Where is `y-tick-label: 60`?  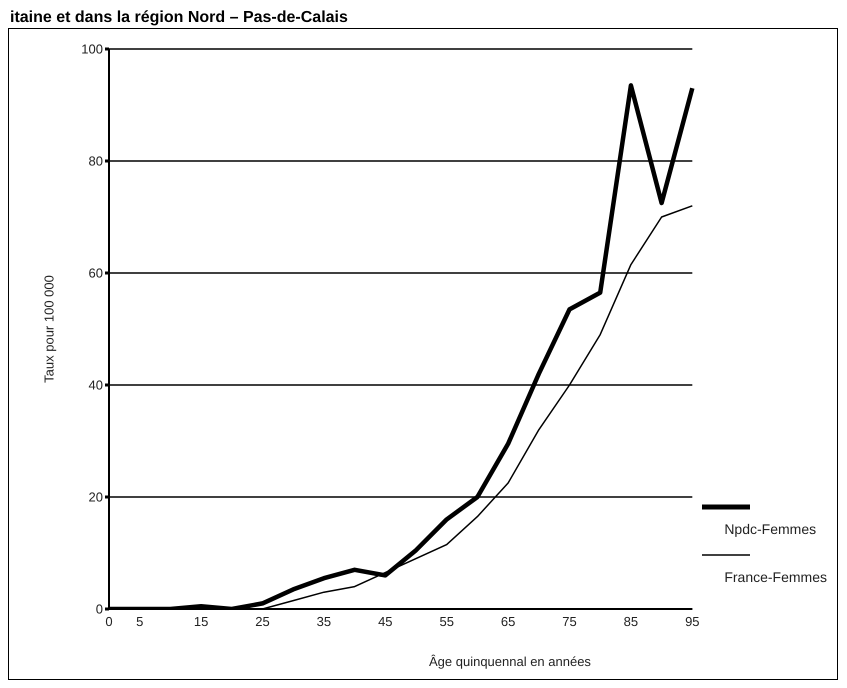
y-tick-label: 60 is located at coordinates (95, 273).